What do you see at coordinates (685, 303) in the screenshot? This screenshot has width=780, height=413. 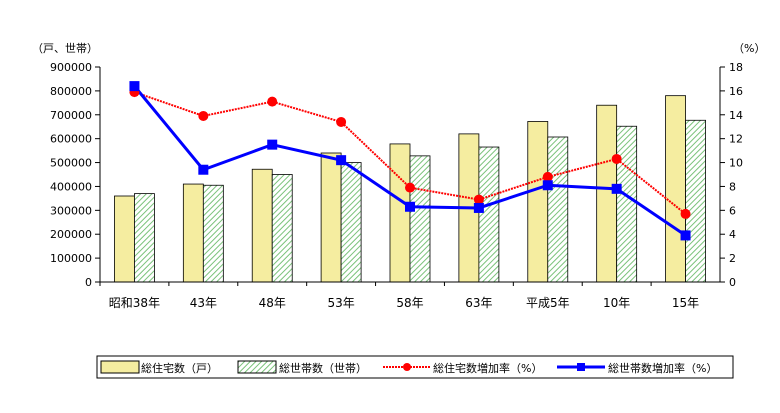 I see `category-label: 15年` at bounding box center [685, 303].